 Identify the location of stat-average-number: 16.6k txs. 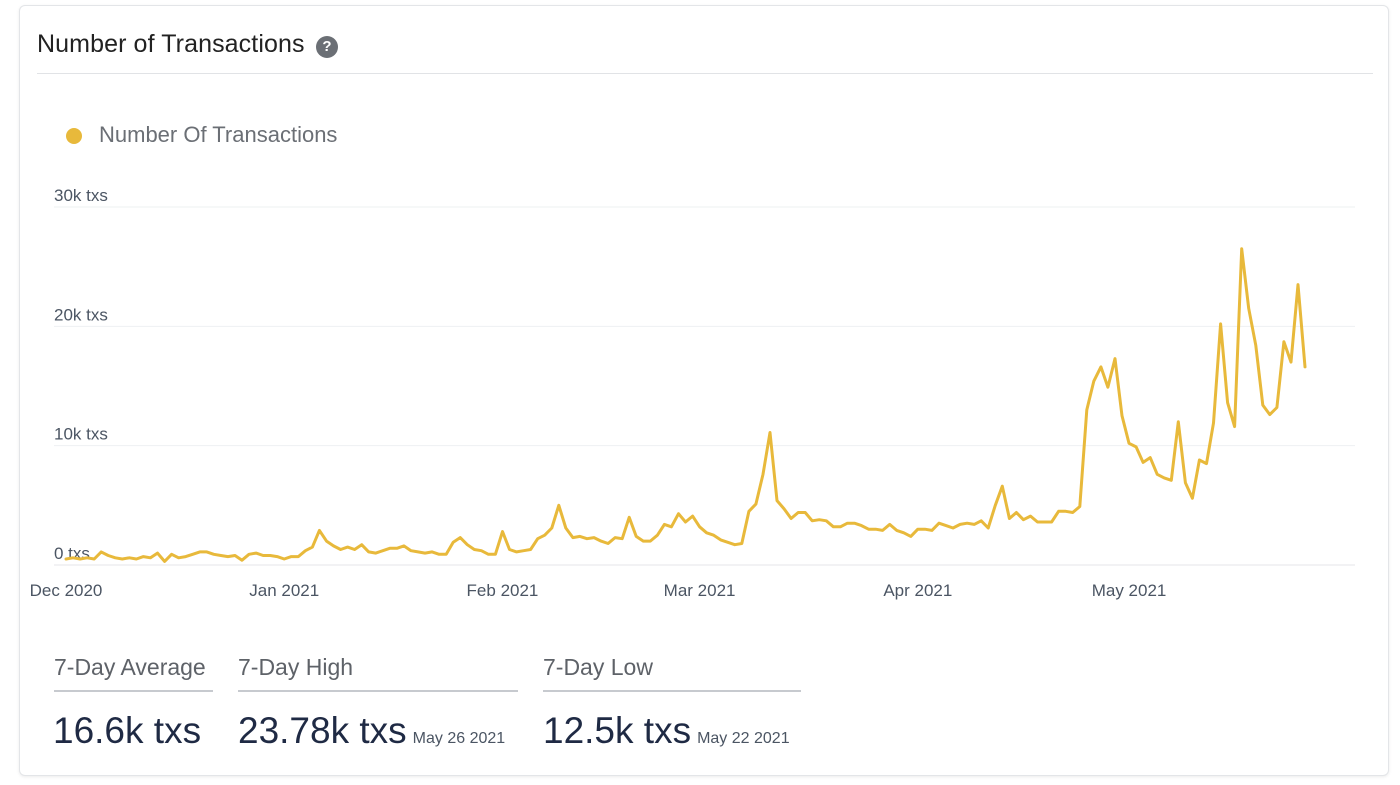
(127, 730).